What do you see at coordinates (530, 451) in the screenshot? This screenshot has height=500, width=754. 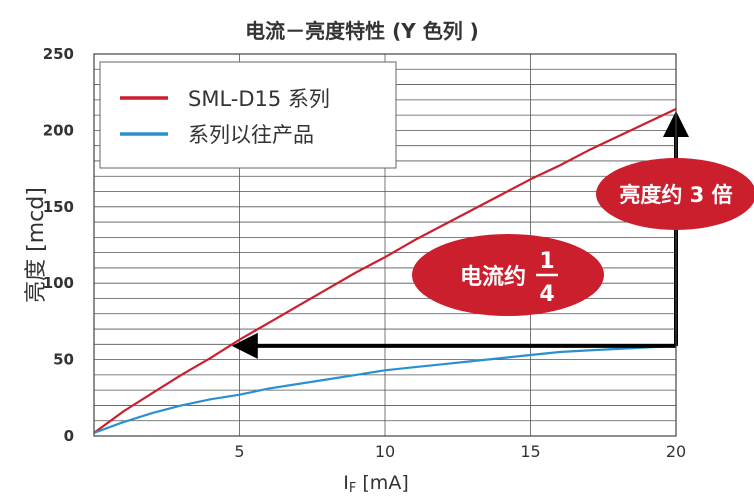 I see `x-tick-label: 15` at bounding box center [530, 451].